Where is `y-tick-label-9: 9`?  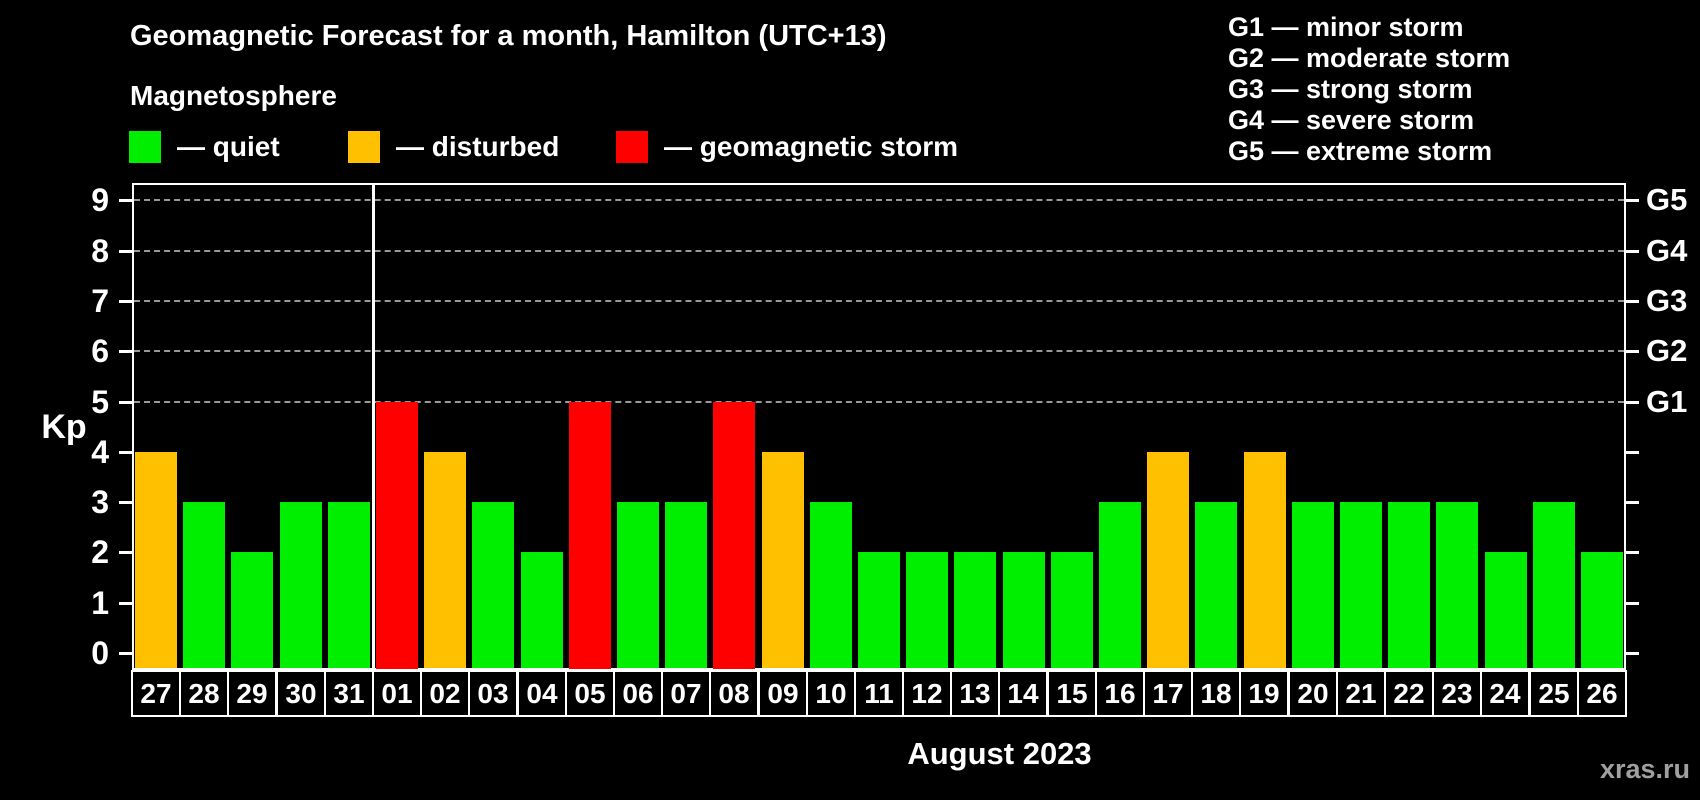 y-tick-label-9: 9 is located at coordinates (100, 200).